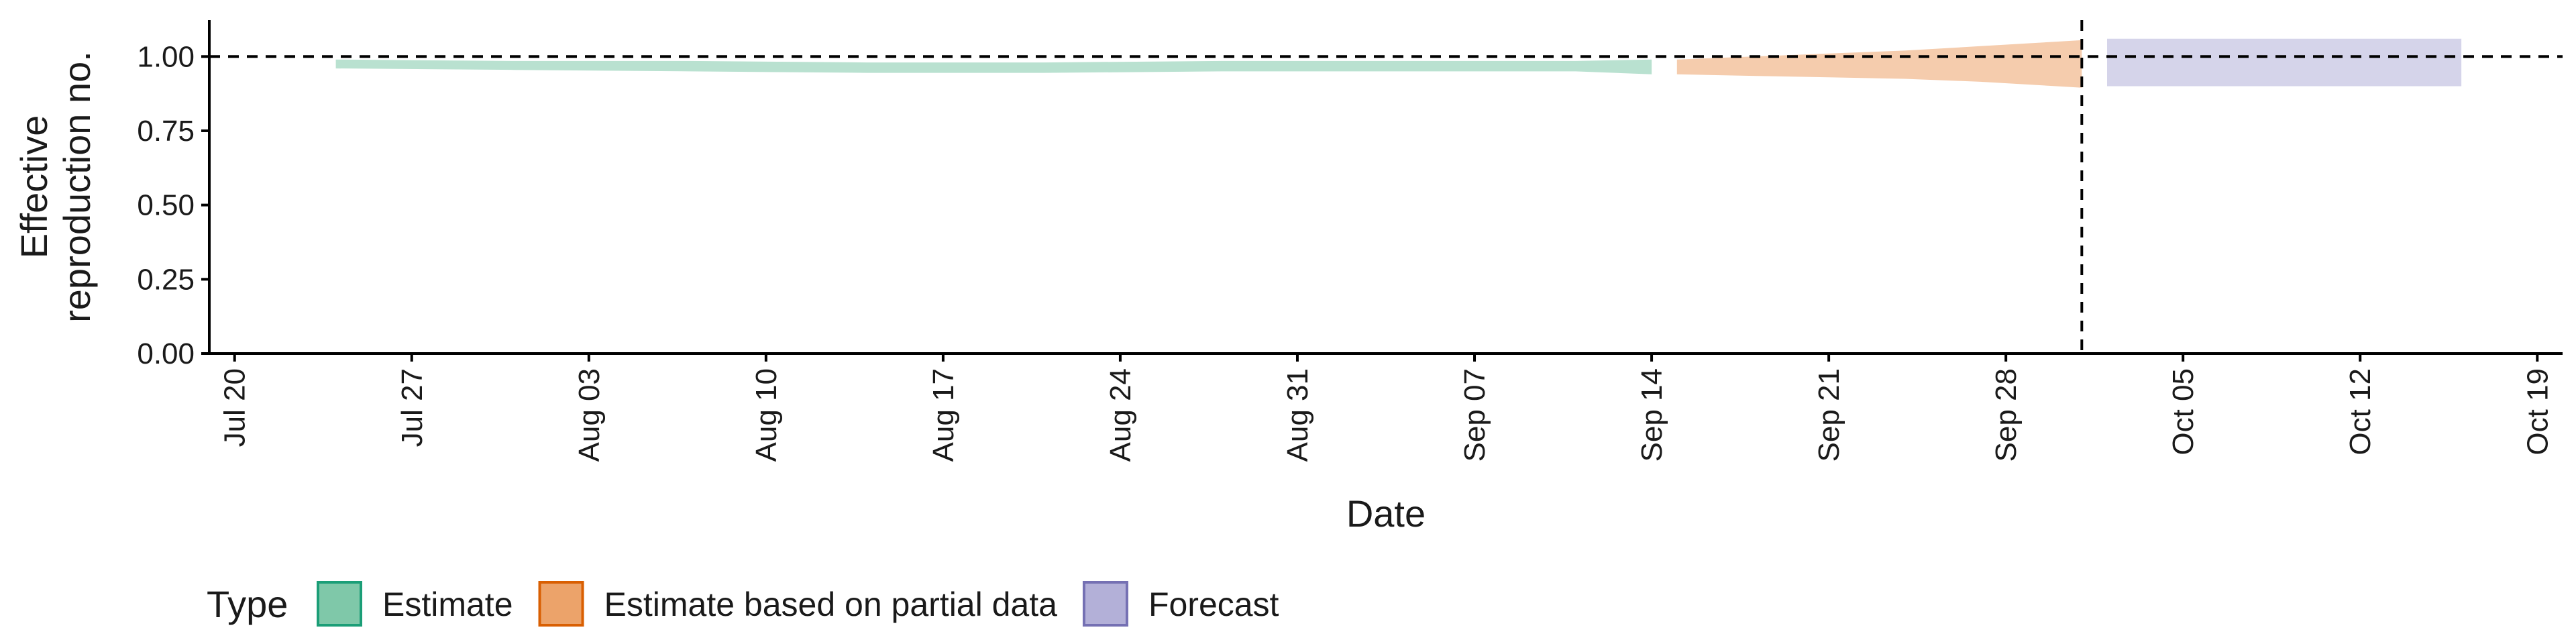 Image resolution: width=2576 pixels, height=644 pixels. Describe the element at coordinates (34, 187) in the screenshot. I see `y-axis-title-line: Effective` at that location.